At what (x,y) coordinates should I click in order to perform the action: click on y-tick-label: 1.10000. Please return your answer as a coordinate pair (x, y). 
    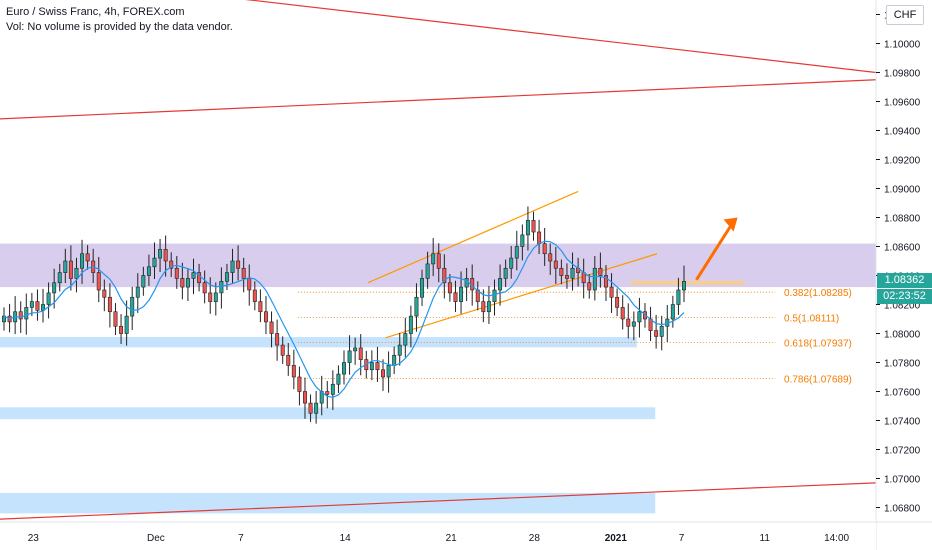
    Looking at the image, I should click on (902, 45).